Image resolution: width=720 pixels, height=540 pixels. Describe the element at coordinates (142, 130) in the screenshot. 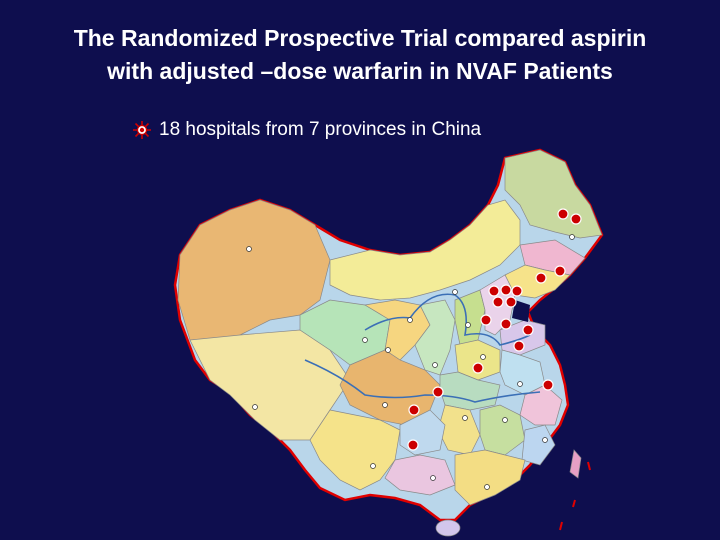

I see `hospital-star-icon` at that location.